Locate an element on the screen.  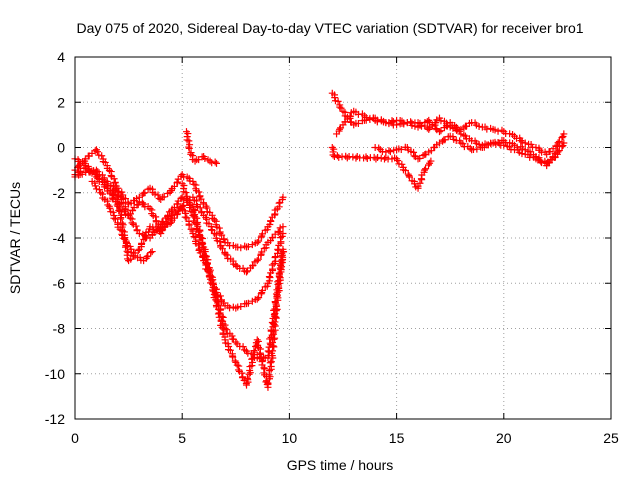
x-tick-labels: 0 5 10 15 20 25 is located at coordinates (345, 438).